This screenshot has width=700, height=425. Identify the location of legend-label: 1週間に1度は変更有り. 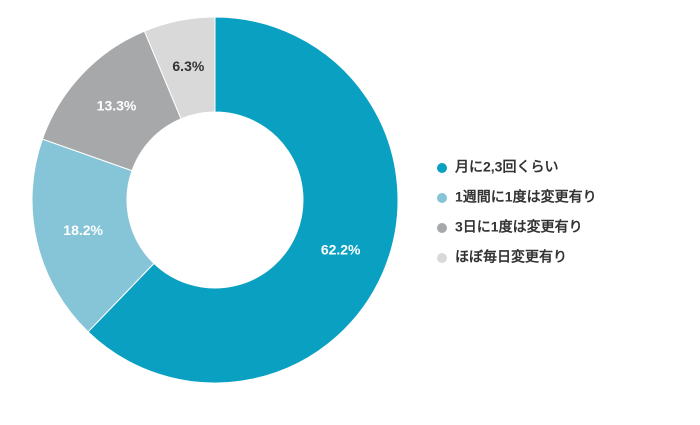
(526, 197).